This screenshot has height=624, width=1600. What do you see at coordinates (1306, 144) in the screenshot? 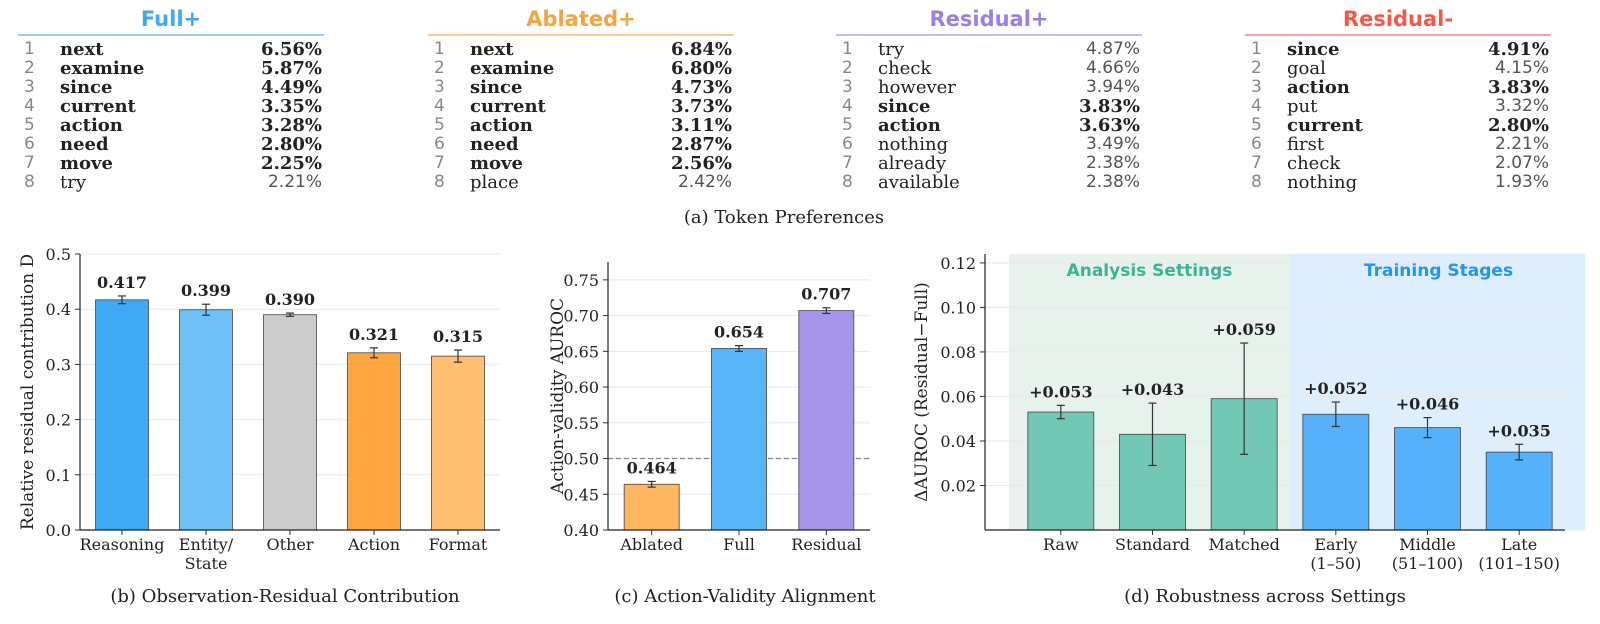
I see `token-word: first` at bounding box center [1306, 144].